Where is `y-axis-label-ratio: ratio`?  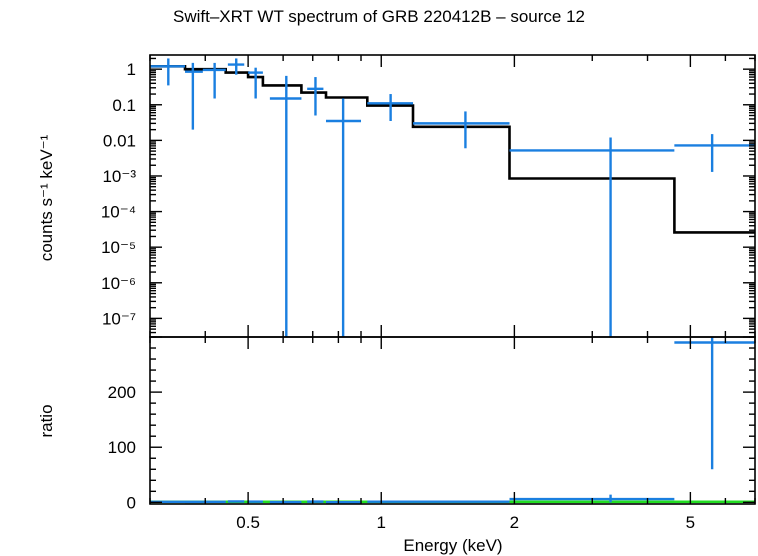 y-axis-label-ratio: ratio is located at coordinates (46, 420).